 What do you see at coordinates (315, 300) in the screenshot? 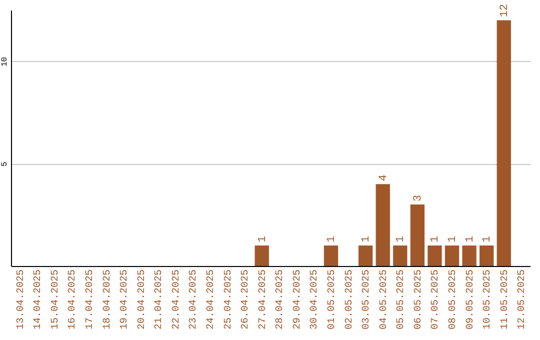
I see `x-tick-label: 30.04.2025` at bounding box center [315, 300].